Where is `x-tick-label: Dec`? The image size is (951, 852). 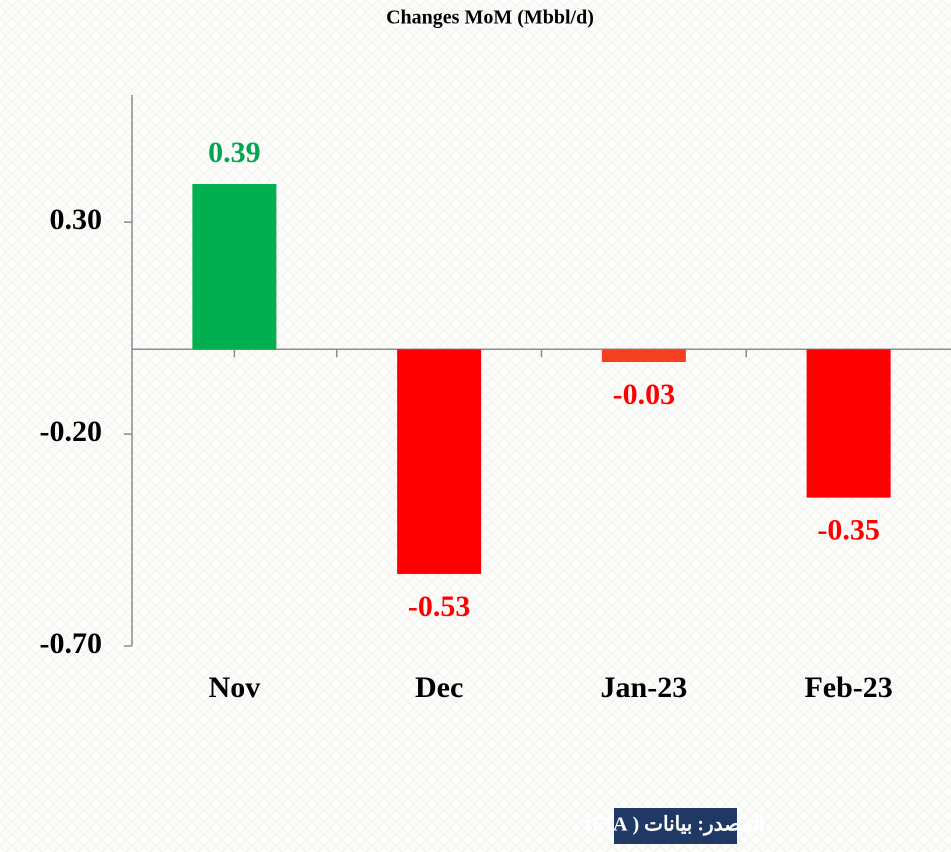
x-tick-label: Dec is located at coordinates (439, 687).